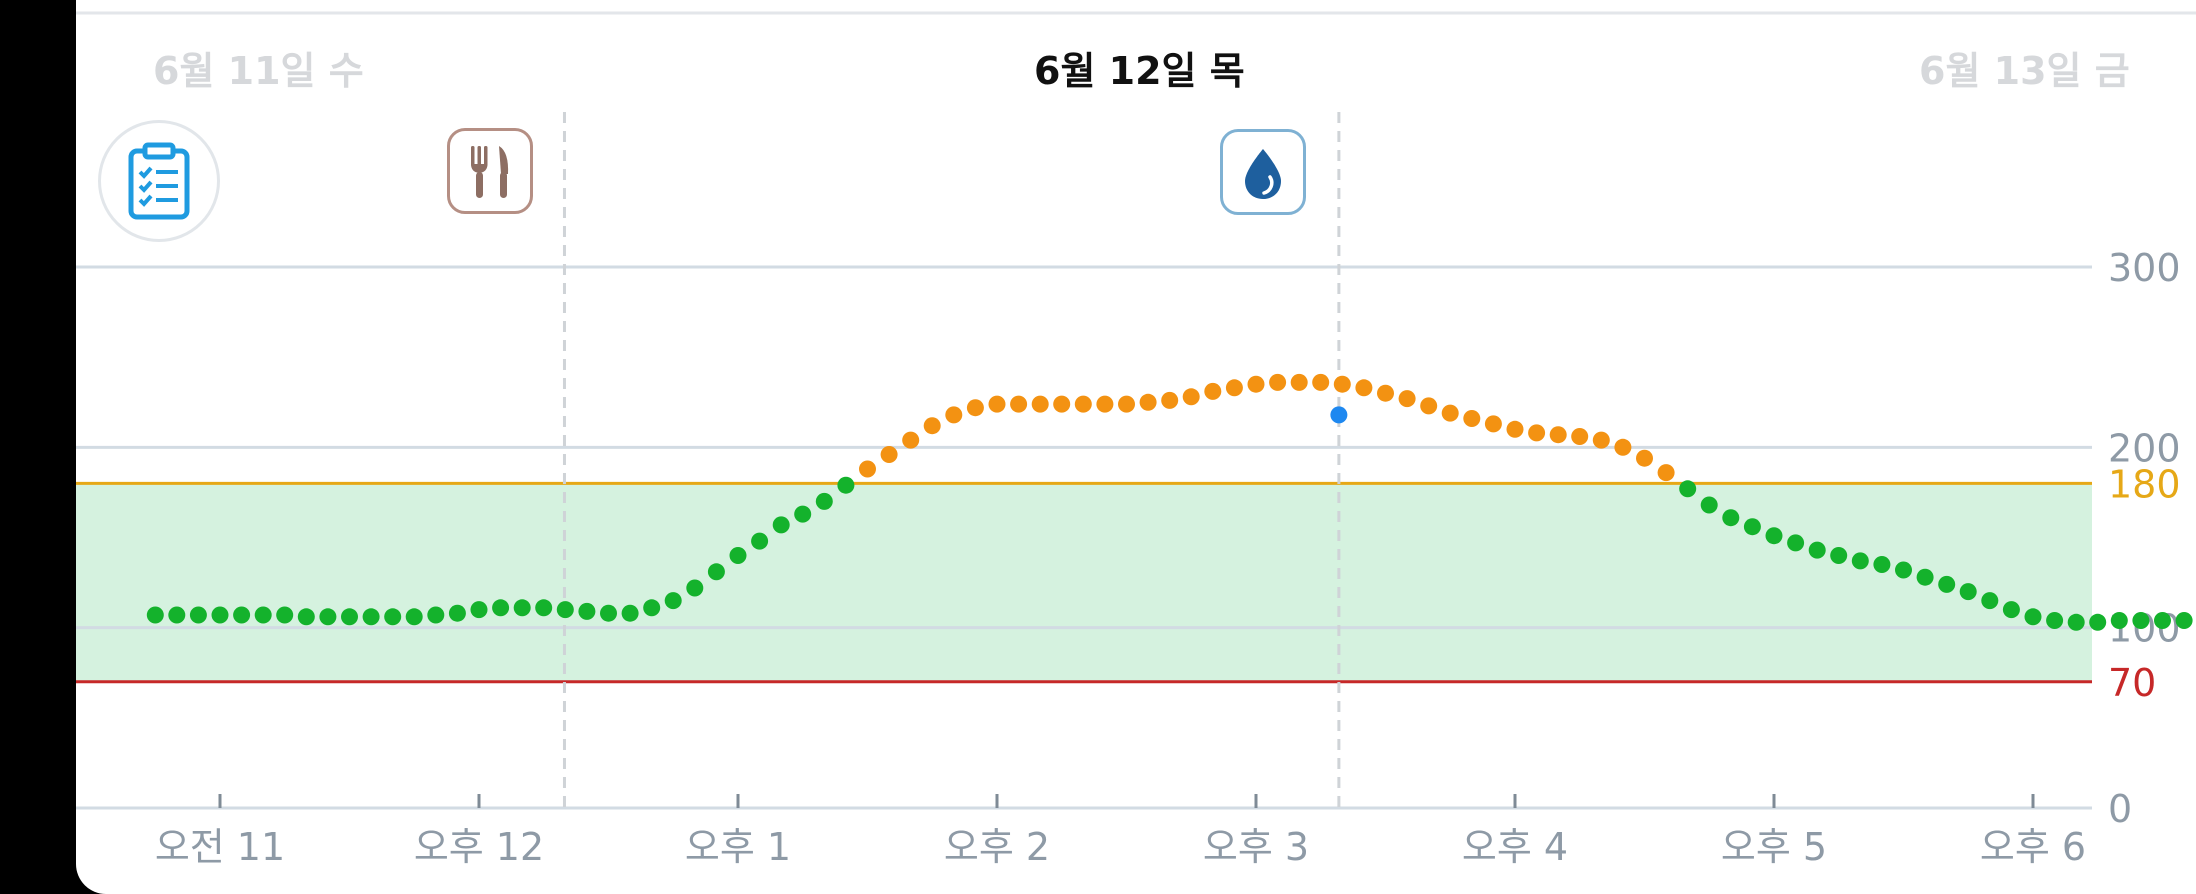  Describe the element at coordinates (2024, 71) in the screenshot. I see `next-day-label: 6월 13일 금` at that location.